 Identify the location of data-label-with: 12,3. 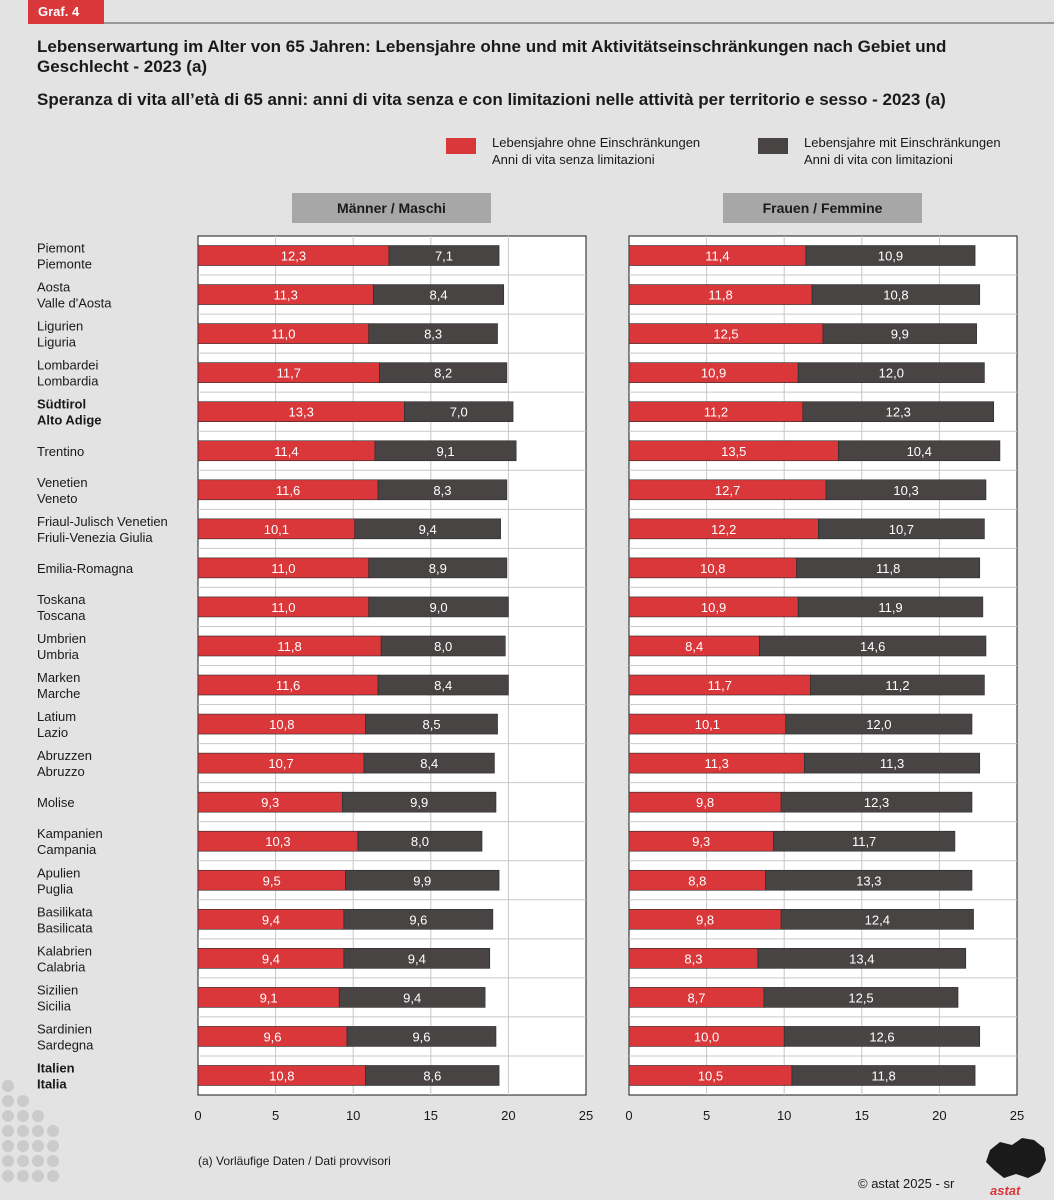
(898, 412).